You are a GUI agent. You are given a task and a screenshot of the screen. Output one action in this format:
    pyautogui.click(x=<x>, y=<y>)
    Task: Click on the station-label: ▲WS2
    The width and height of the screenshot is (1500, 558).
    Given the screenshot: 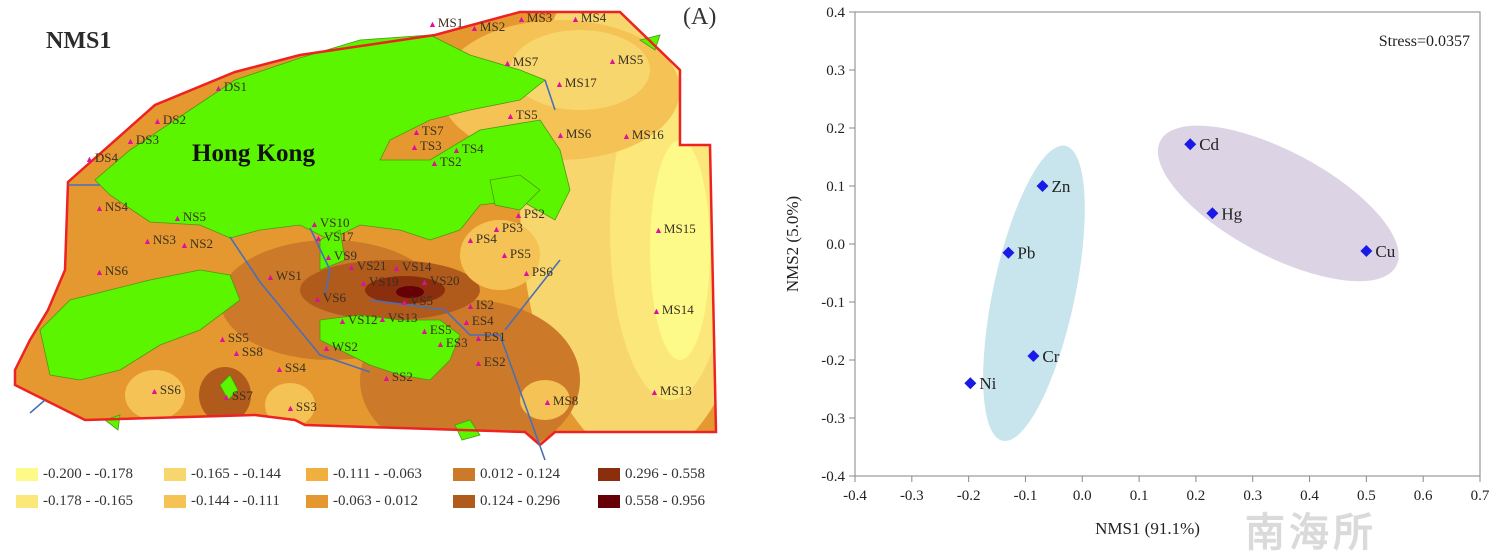 What is the action you would take?
    pyautogui.click(x=340, y=347)
    